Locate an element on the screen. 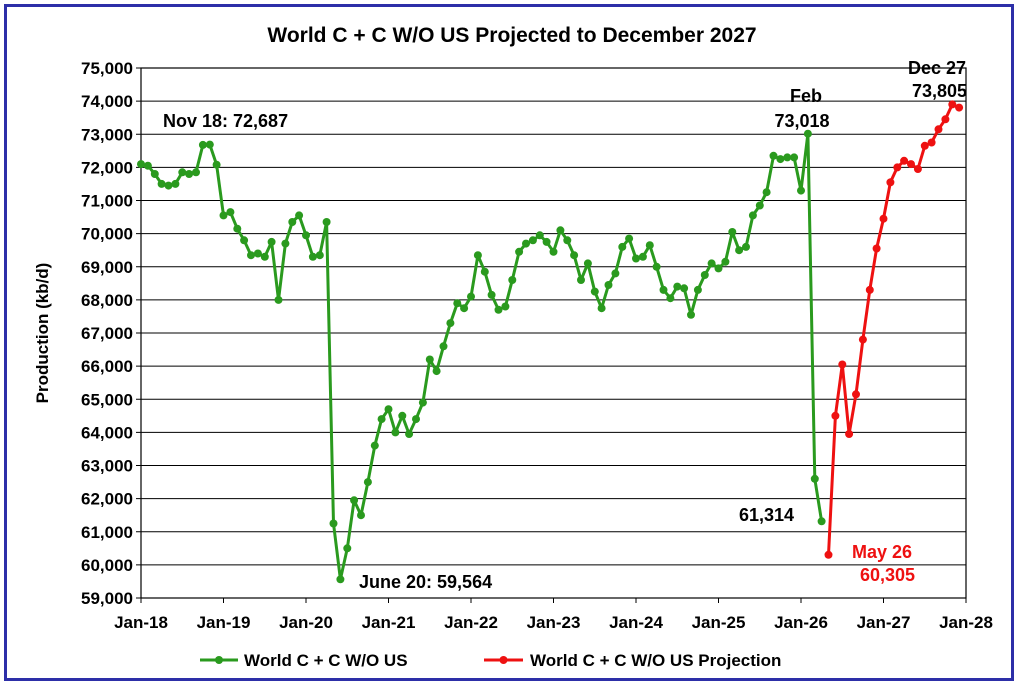 The height and width of the screenshot is (691, 1024). x-tick-label: Jan-23 is located at coordinates (554, 622).